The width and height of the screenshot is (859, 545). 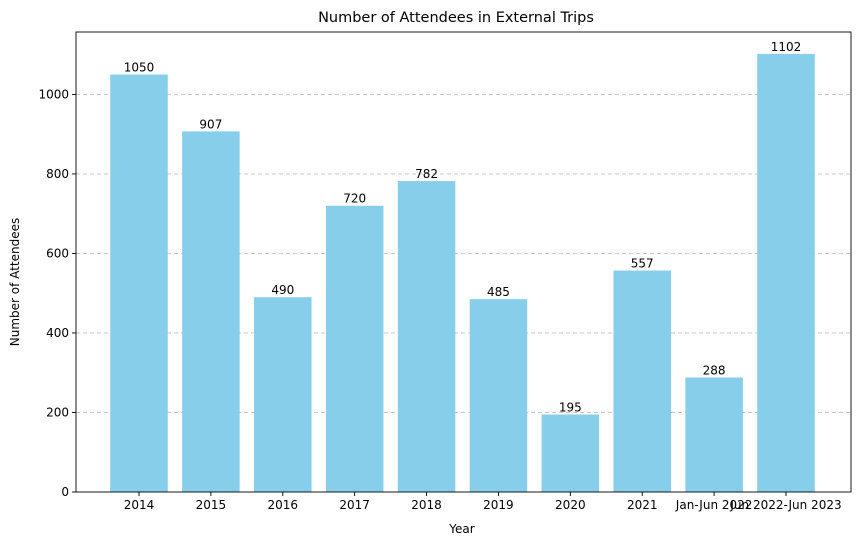 I want to click on bar-value-label: 907, so click(x=210, y=124).